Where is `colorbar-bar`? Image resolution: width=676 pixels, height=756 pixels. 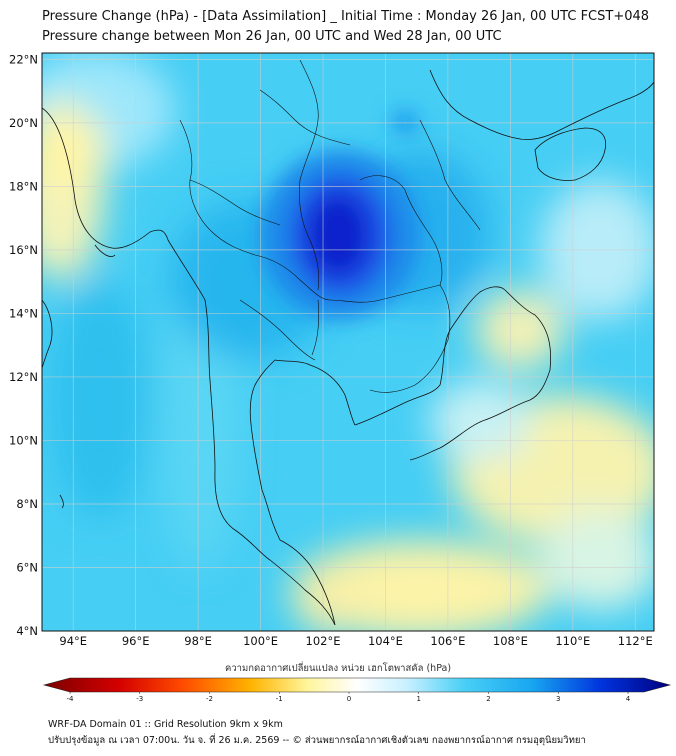
colorbar-bar is located at coordinates (357, 685).